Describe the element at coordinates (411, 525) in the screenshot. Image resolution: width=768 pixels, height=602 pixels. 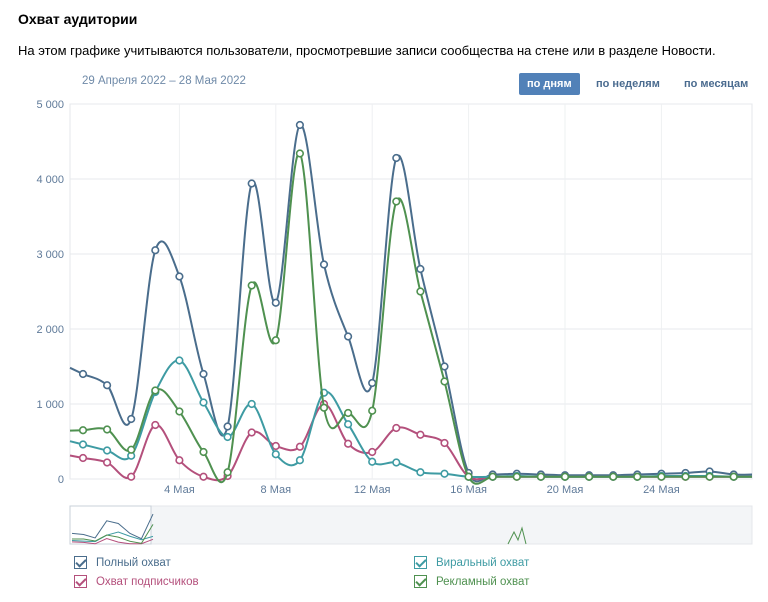
I see `navigator-strip` at that location.